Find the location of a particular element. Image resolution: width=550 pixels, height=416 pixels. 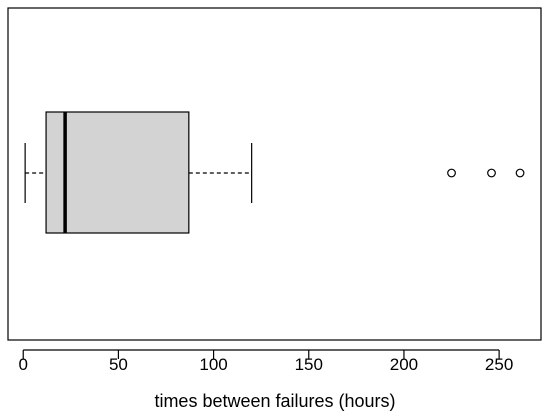

x-tick-label-150: 150 is located at coordinates (309, 364).